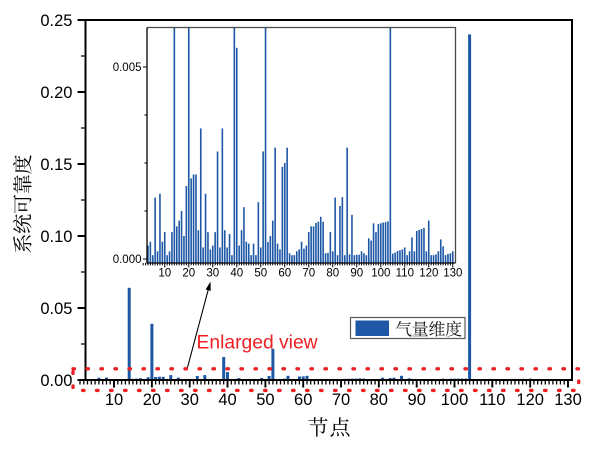  I want to click on svg-text: Enlarged view, so click(257, 343).